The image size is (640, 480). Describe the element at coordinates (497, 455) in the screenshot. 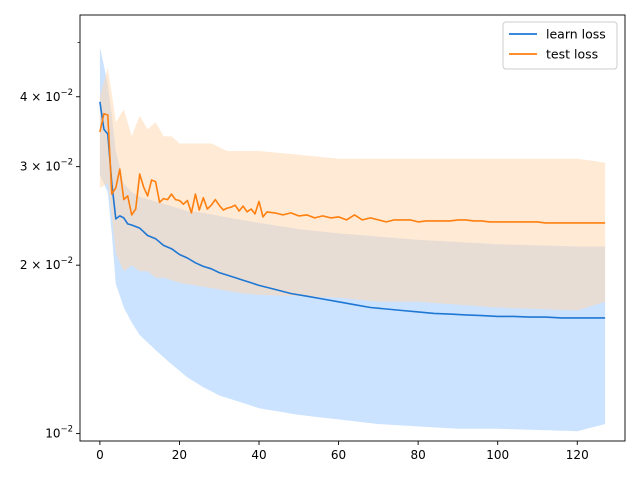

I see `x-tick-label: 100` at that location.